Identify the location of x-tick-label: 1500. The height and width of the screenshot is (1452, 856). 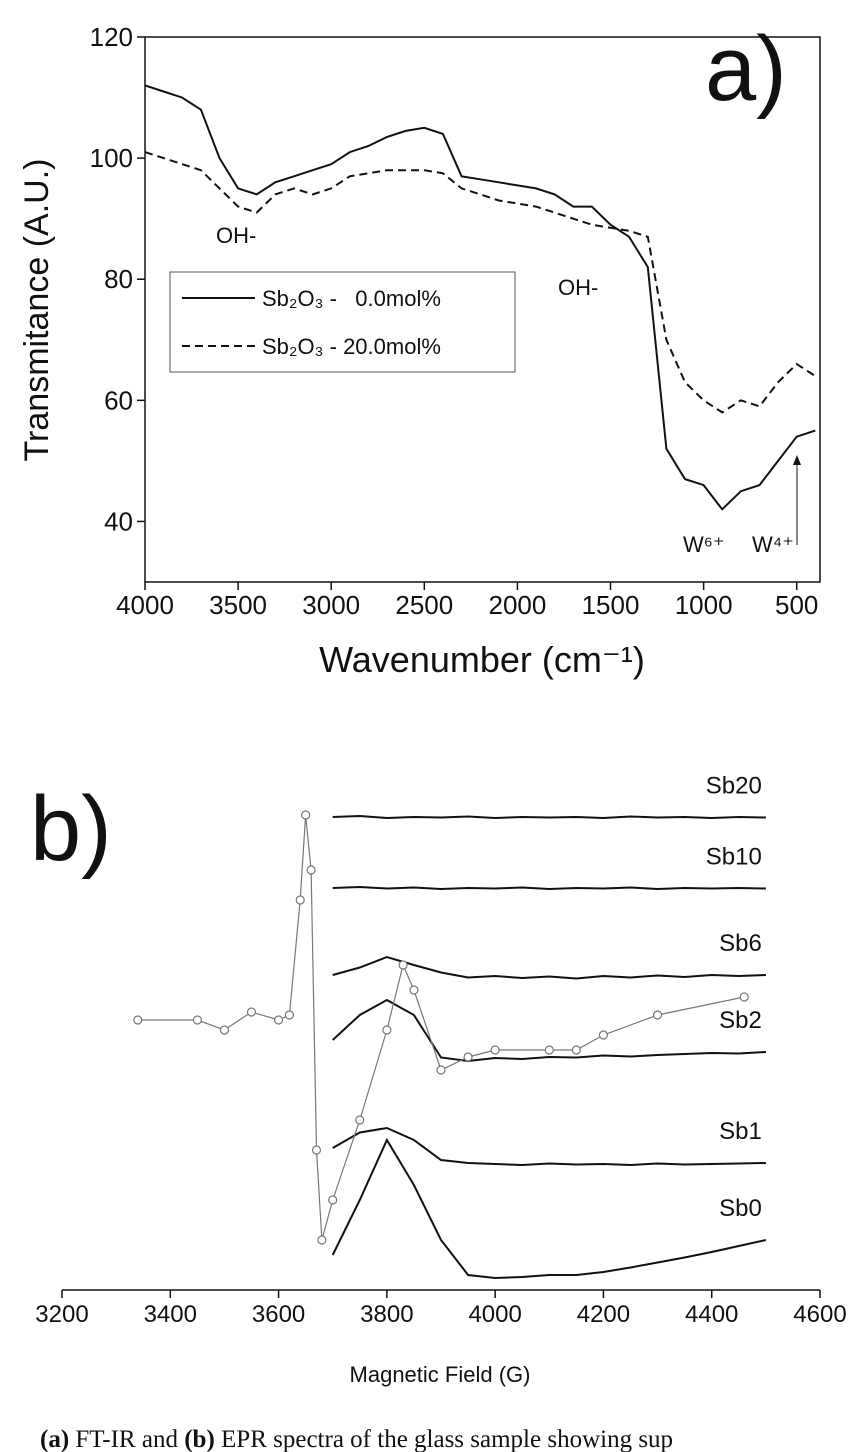
(611, 605).